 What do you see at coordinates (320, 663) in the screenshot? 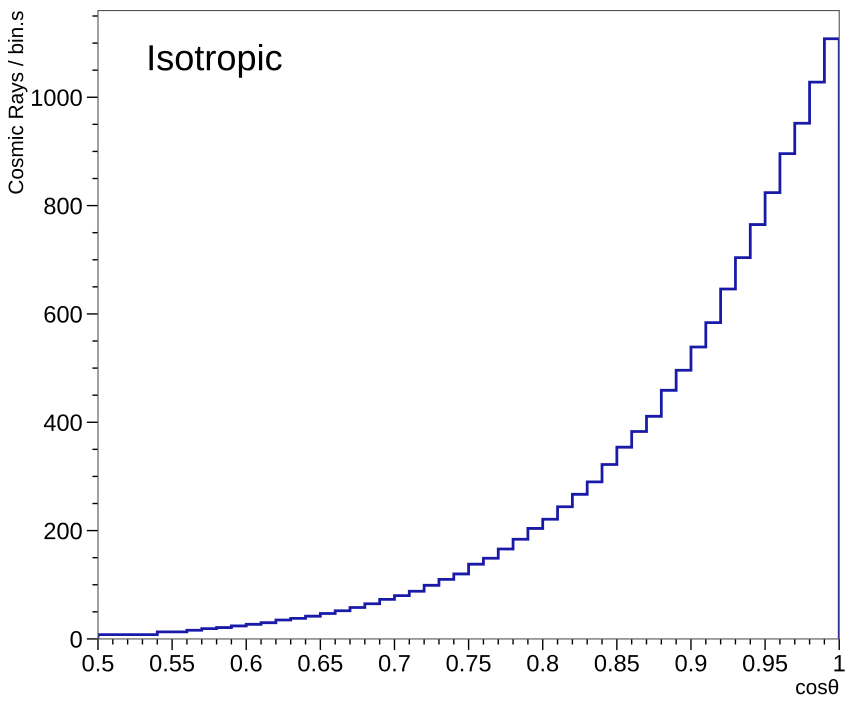
I see `x-tick-label: 0.65` at bounding box center [320, 663].